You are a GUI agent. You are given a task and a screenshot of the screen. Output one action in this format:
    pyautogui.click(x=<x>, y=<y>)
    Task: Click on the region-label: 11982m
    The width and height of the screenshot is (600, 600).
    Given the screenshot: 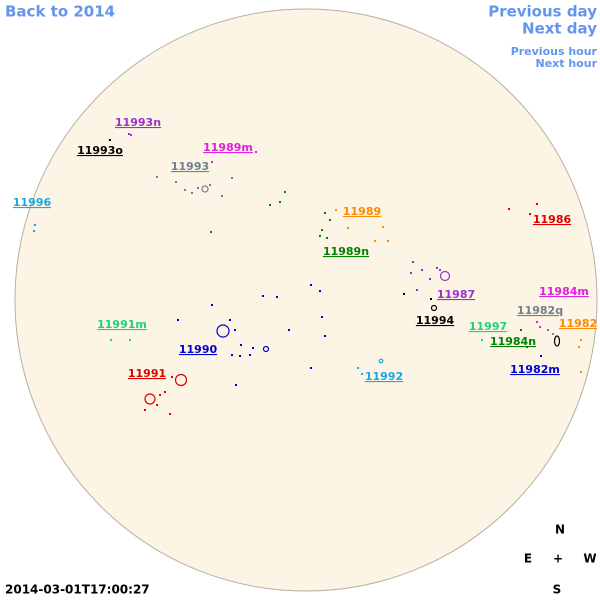 What is the action you would take?
    pyautogui.click(x=535, y=369)
    